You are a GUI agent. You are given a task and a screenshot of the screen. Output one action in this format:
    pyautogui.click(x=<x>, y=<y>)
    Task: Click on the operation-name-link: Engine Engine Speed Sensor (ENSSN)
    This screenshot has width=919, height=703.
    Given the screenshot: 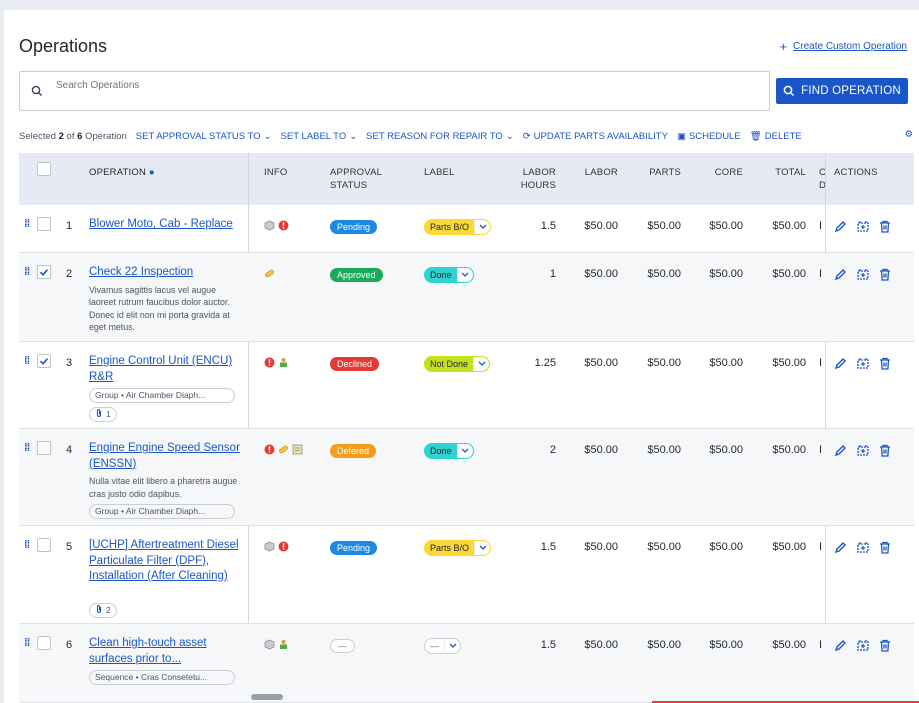 What is the action you would take?
    pyautogui.click(x=164, y=456)
    